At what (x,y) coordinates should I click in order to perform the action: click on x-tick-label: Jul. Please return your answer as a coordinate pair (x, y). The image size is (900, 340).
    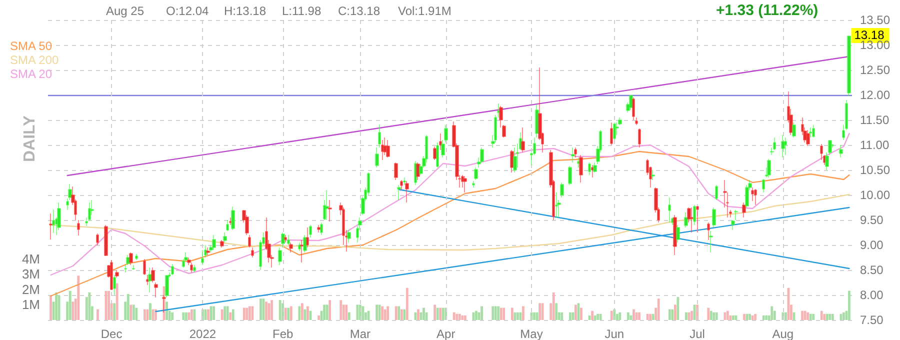
    Looking at the image, I should click on (697, 333).